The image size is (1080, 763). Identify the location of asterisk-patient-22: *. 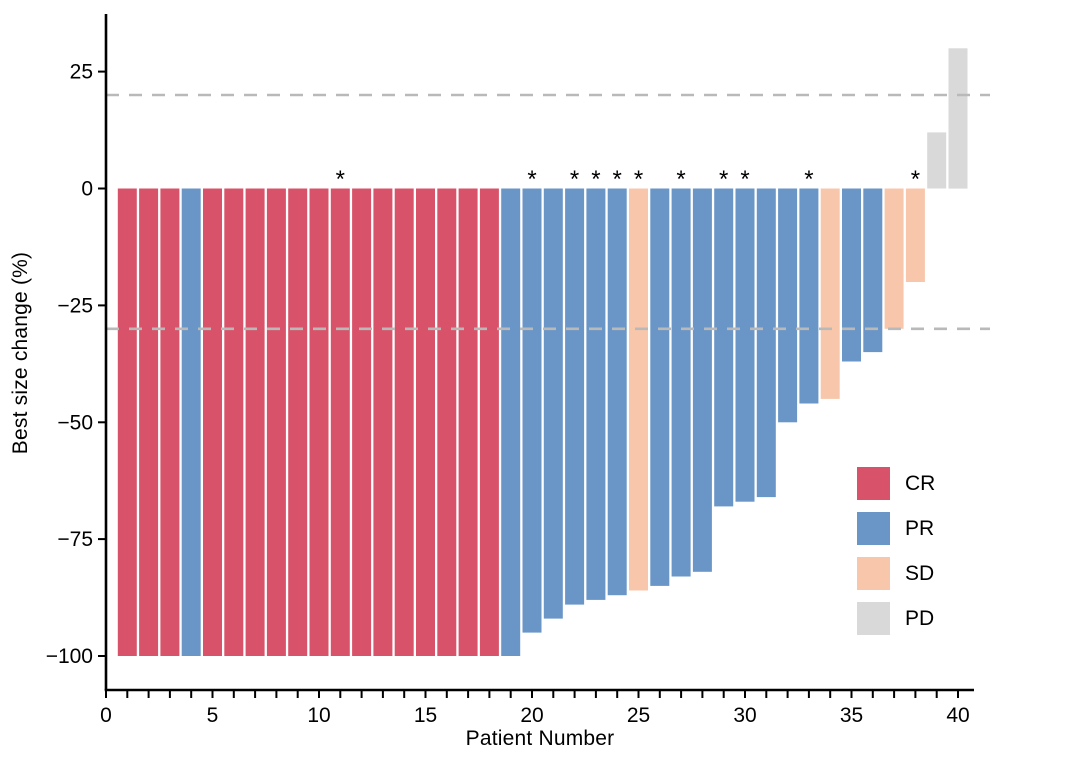
(574, 179).